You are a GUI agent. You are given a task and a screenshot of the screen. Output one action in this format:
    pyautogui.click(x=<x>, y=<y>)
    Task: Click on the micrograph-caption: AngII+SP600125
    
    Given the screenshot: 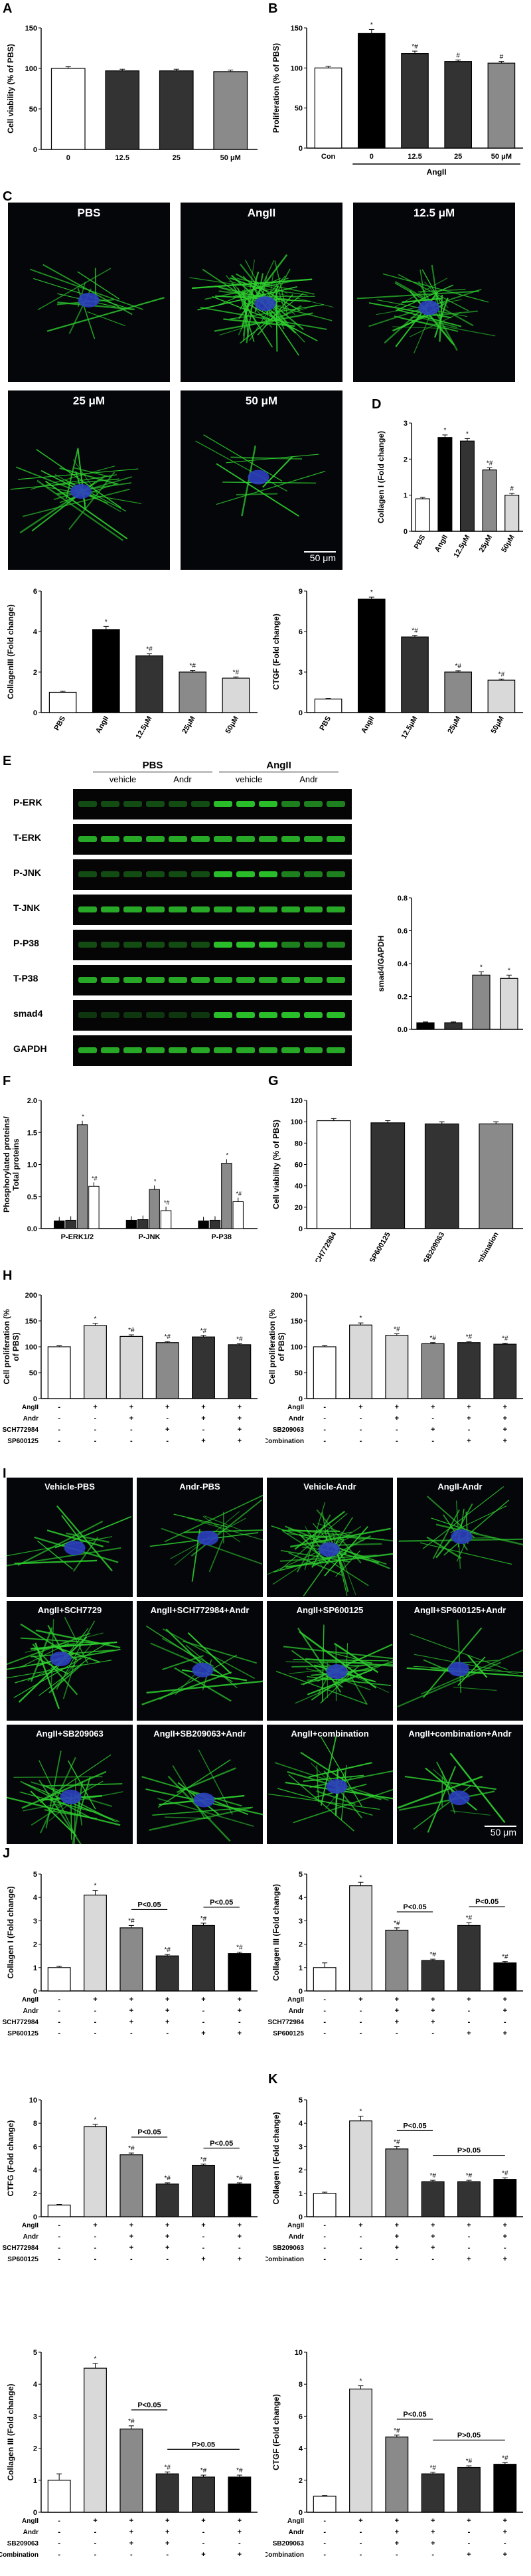 What is the action you would take?
    pyautogui.click(x=330, y=1610)
    